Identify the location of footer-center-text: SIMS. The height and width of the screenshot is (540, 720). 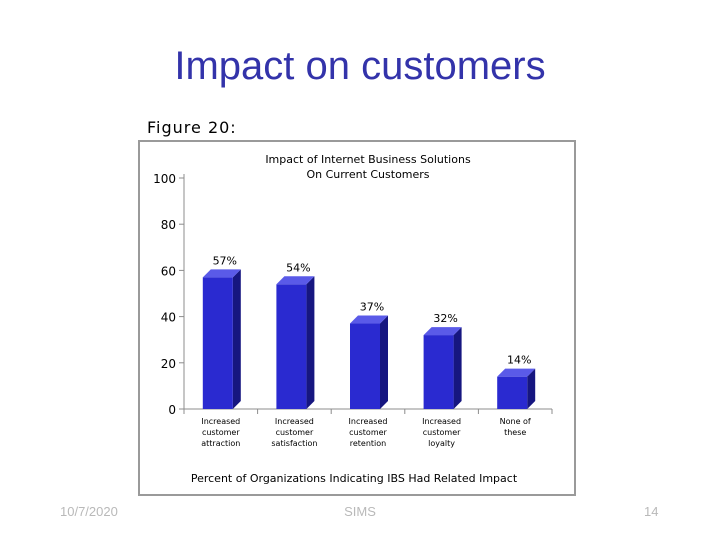
(360, 511).